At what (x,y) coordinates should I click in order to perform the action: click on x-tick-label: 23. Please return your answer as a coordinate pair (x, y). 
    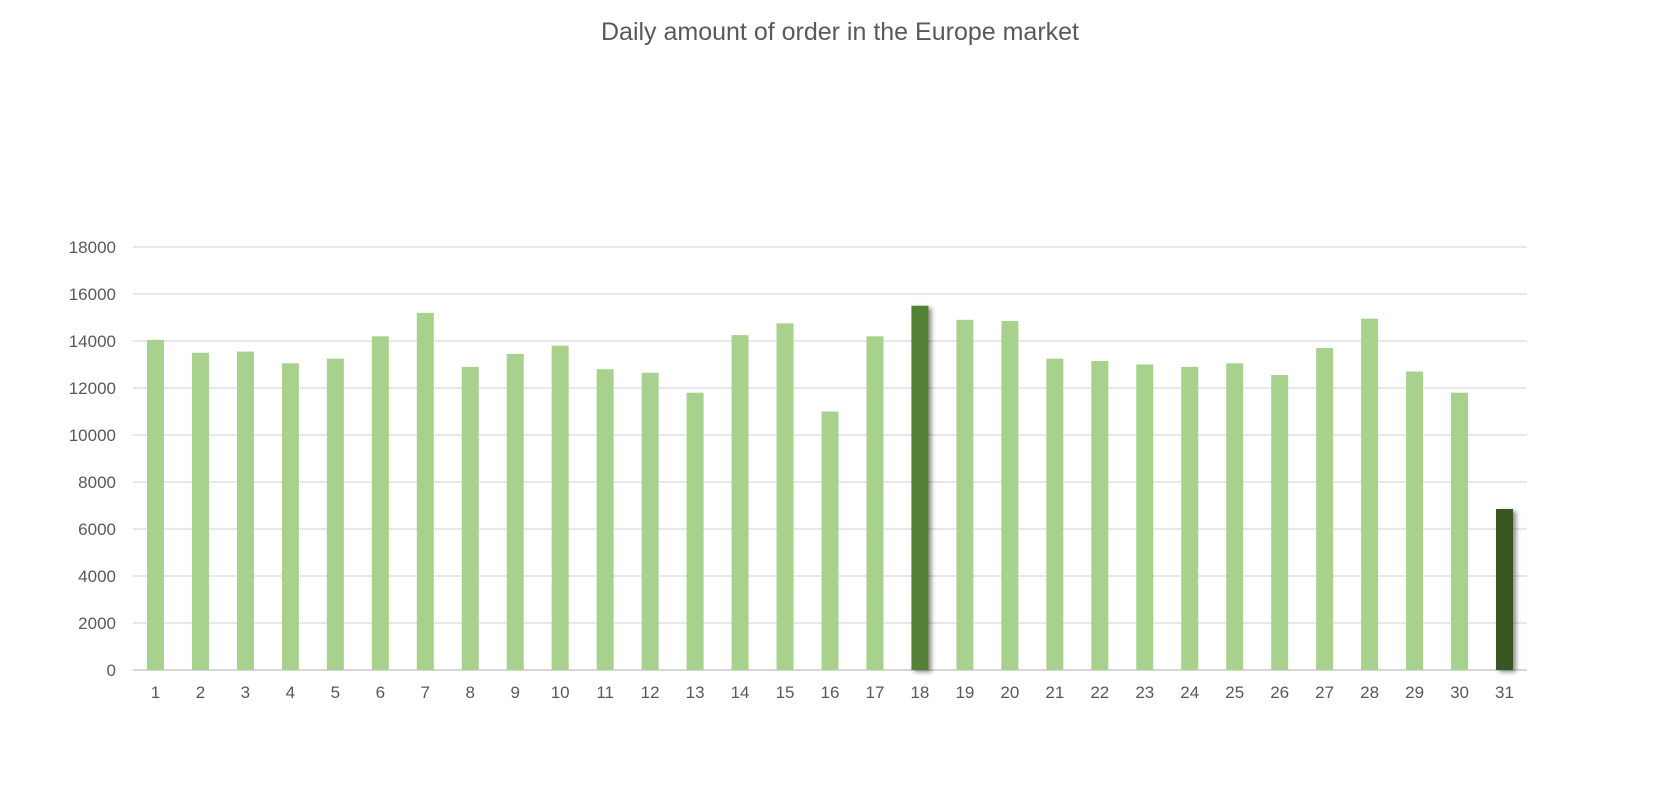
    Looking at the image, I should click on (1144, 692).